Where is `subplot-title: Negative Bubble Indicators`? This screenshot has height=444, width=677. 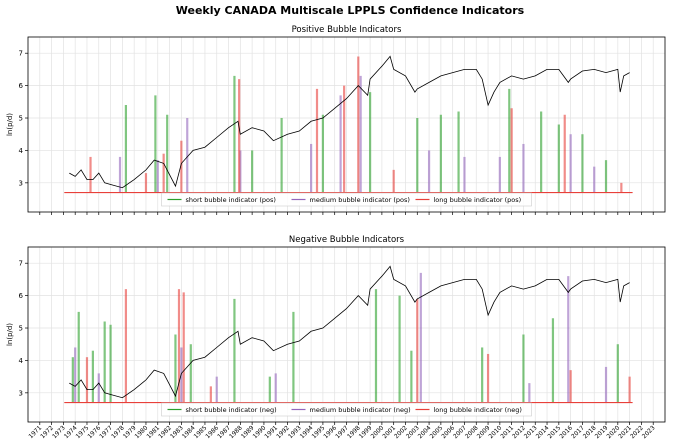
subplot-title: Negative Bubble Indicators is located at coordinates (347, 240).